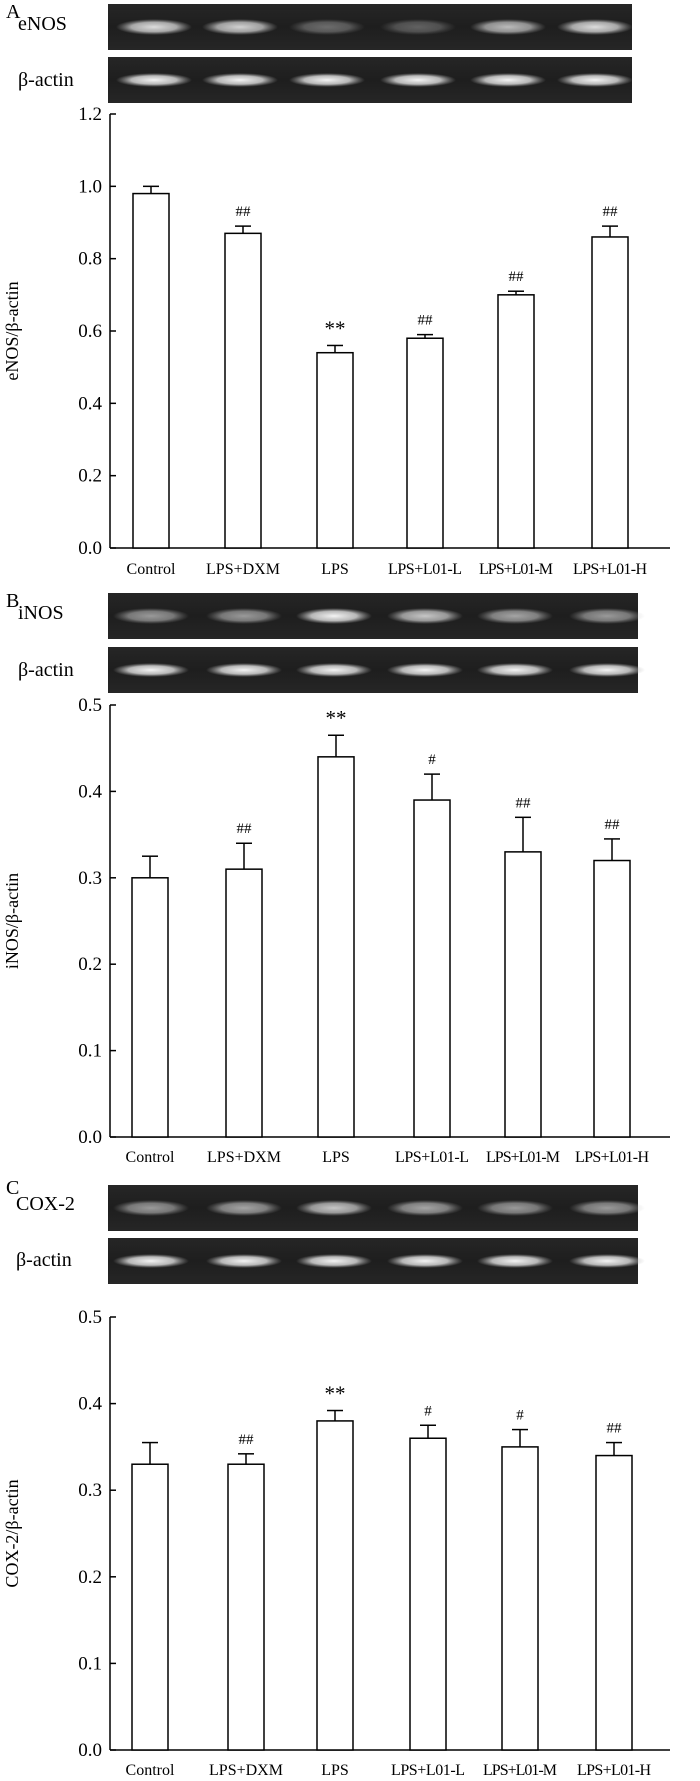 This screenshot has width=700, height=1781. Describe the element at coordinates (90, 259) in the screenshot. I see `y-tick-label: 0.8` at that location.